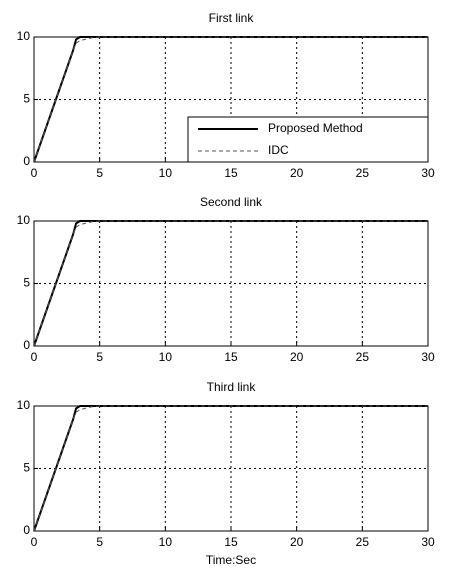  What do you see at coordinates (278, 150) in the screenshot?
I see `legend-label: IDC` at bounding box center [278, 150].